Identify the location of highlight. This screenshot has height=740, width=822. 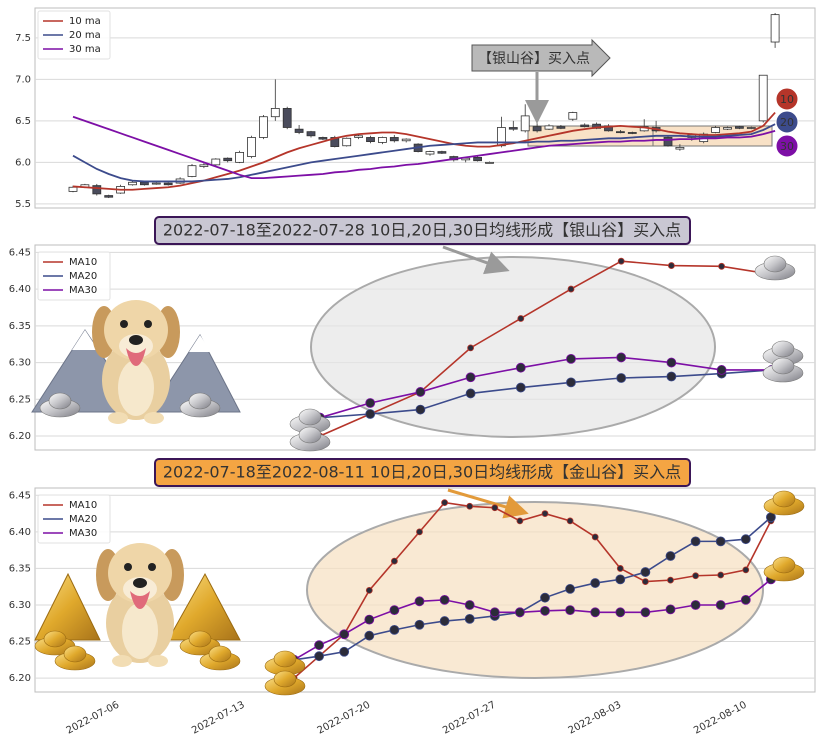
(535, 590).